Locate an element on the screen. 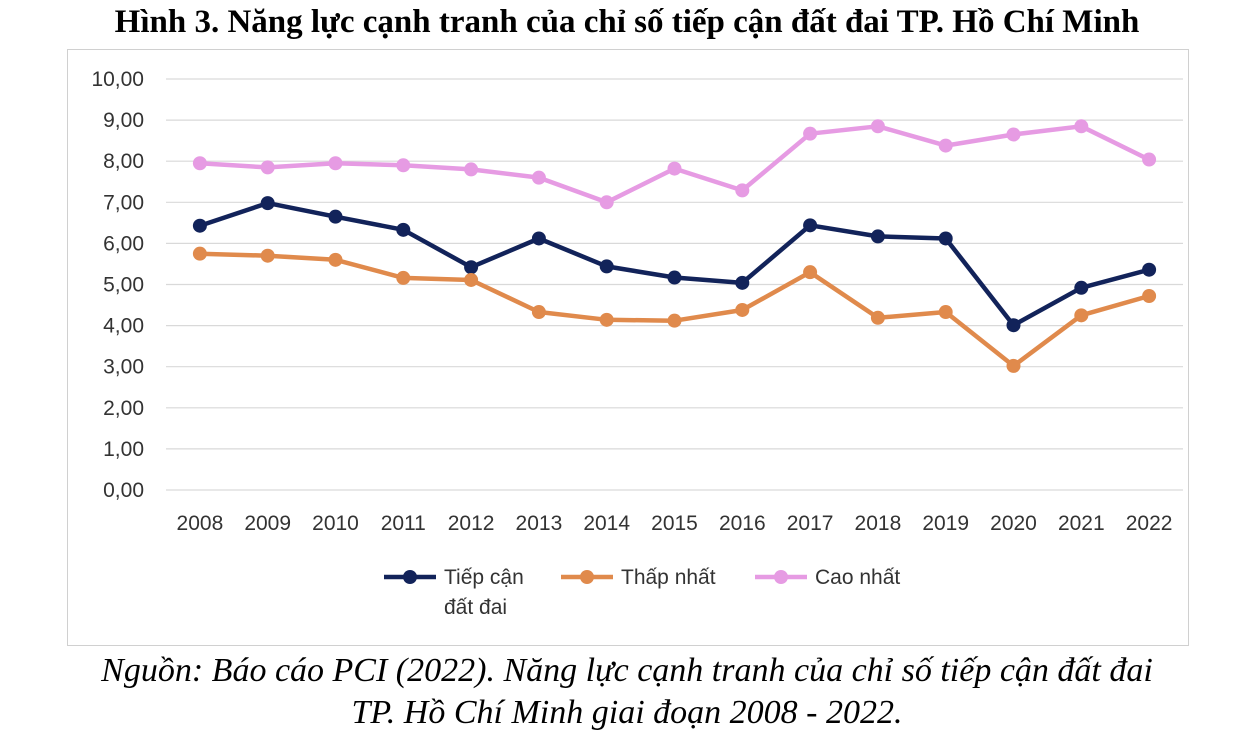  x-tick-label: 2008 is located at coordinates (200, 523).